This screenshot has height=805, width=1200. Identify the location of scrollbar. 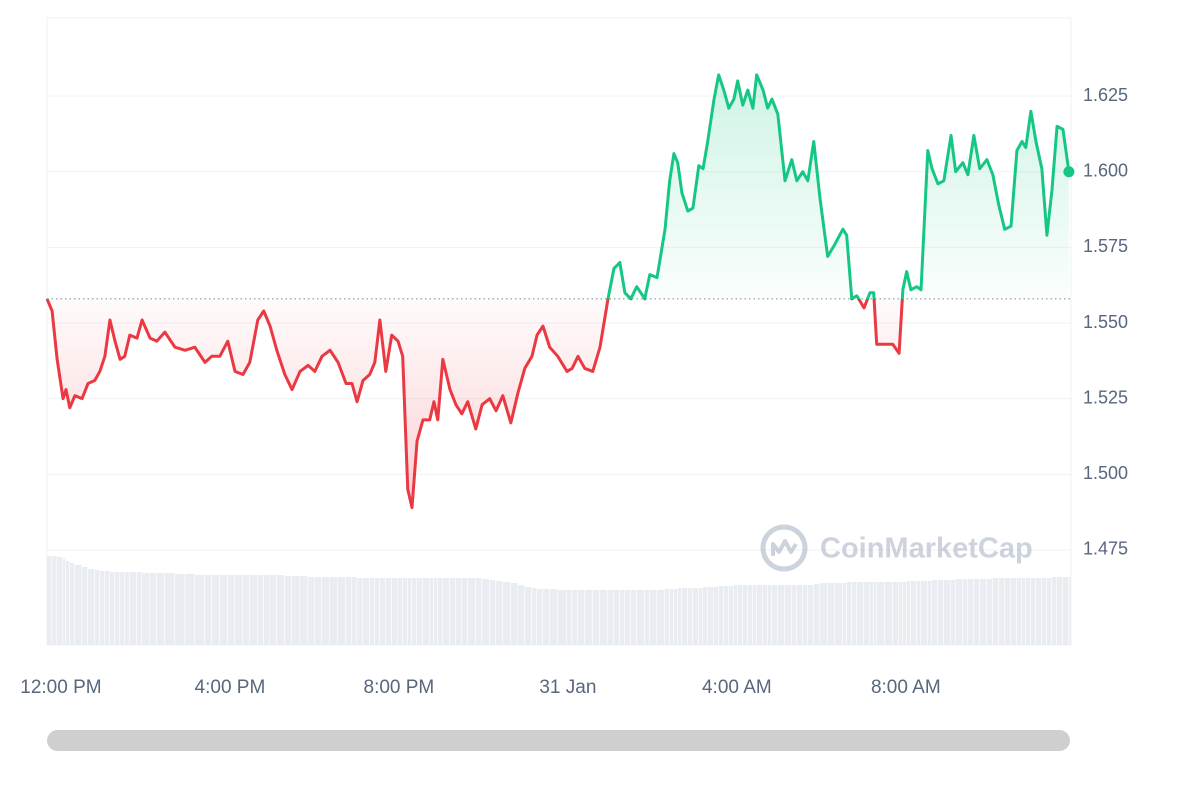
(558, 740).